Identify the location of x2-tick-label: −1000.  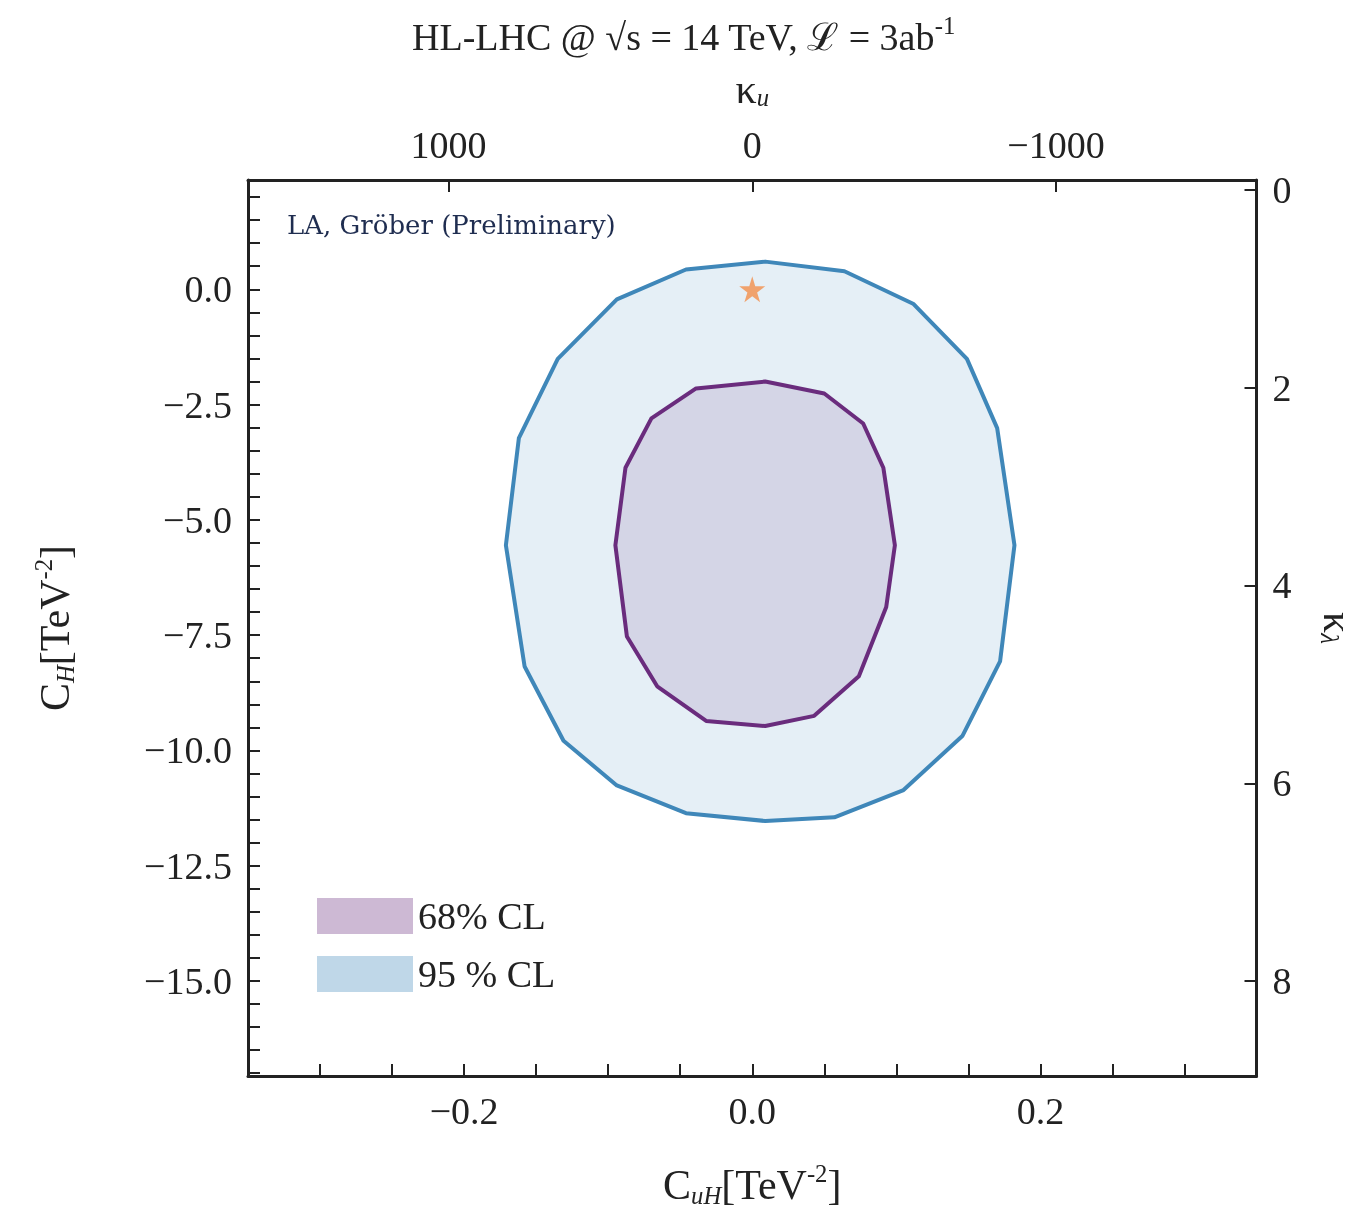
(1056, 145).